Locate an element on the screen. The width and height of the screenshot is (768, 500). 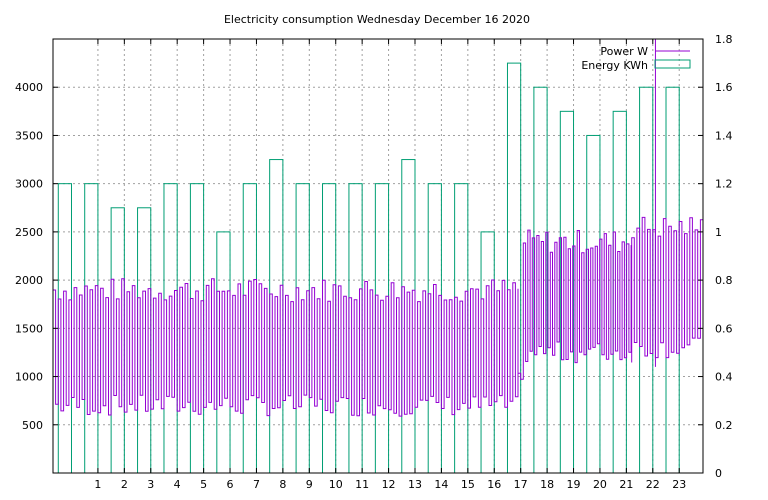
x-tick-label: 18 is located at coordinates (547, 484).